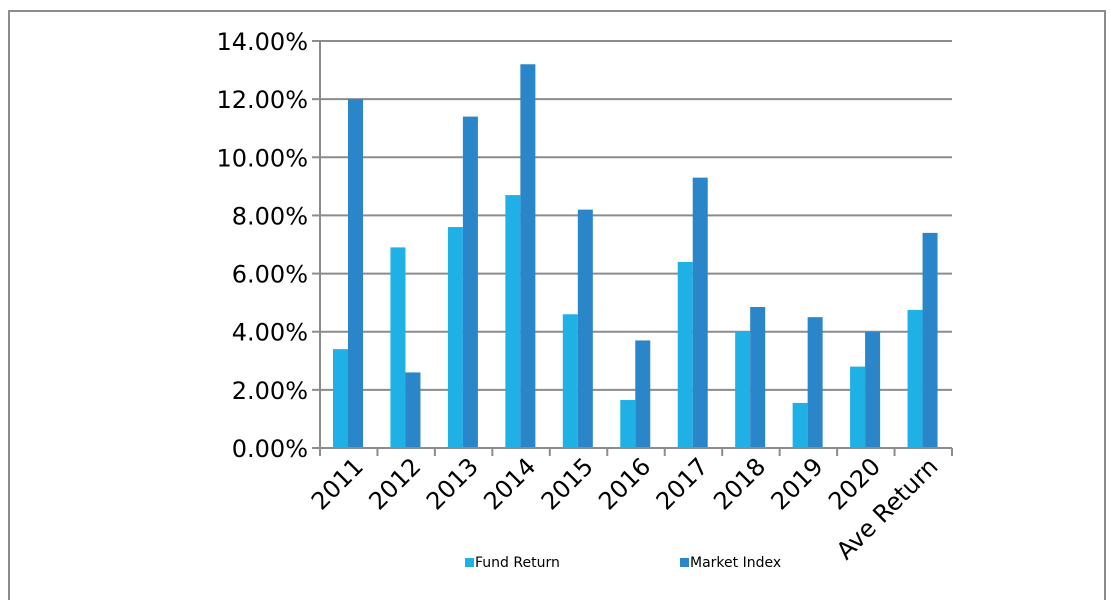 Image resolution: width=1110 pixels, height=600 pixels. What do you see at coordinates (270, 333) in the screenshot?
I see `y-tick-label: 4.00%` at bounding box center [270, 333].